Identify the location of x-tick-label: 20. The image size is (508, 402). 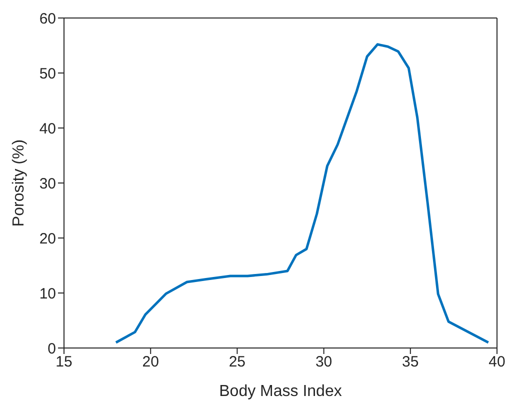
(150, 362).